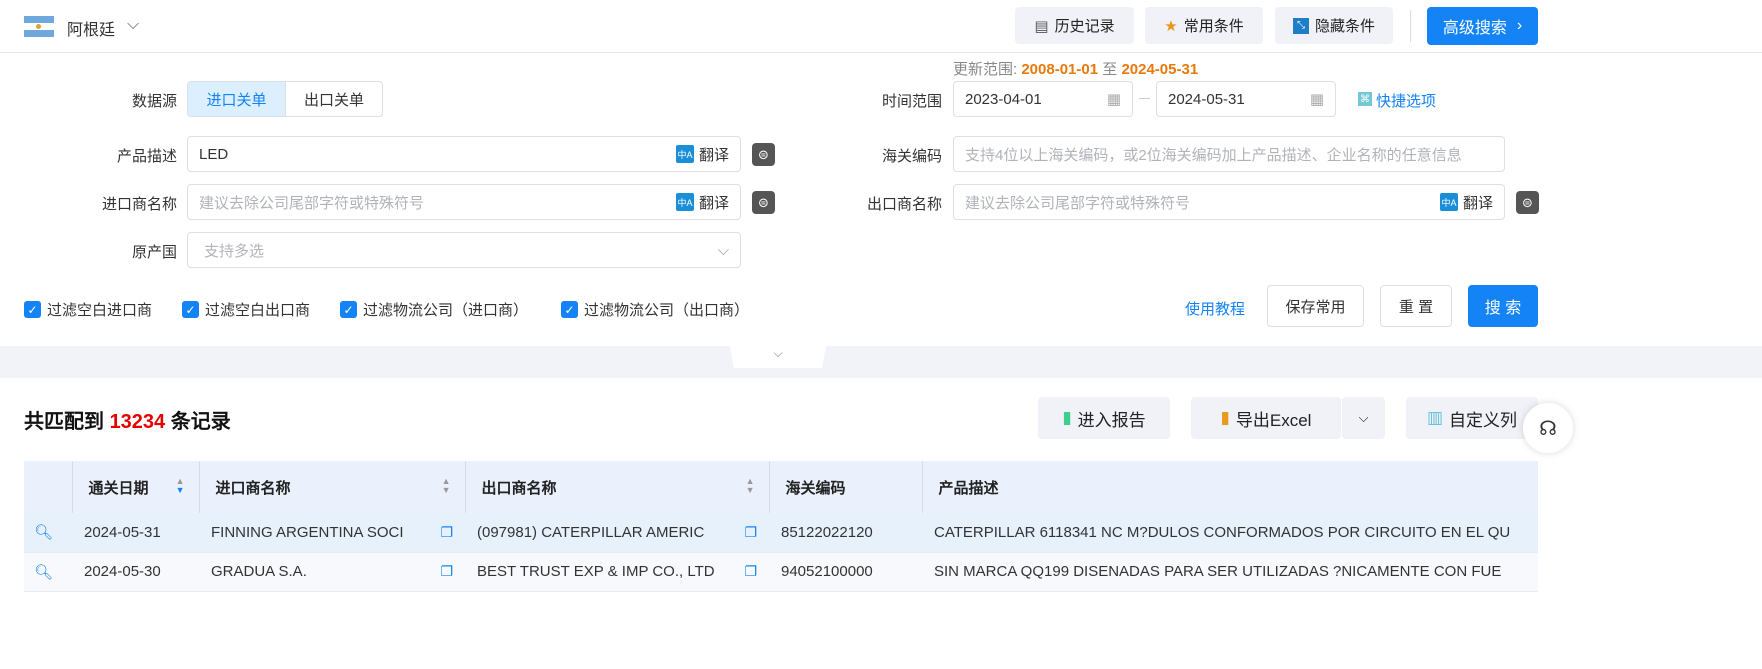 The height and width of the screenshot is (669, 1762). I want to click on divider, so click(1410, 26).